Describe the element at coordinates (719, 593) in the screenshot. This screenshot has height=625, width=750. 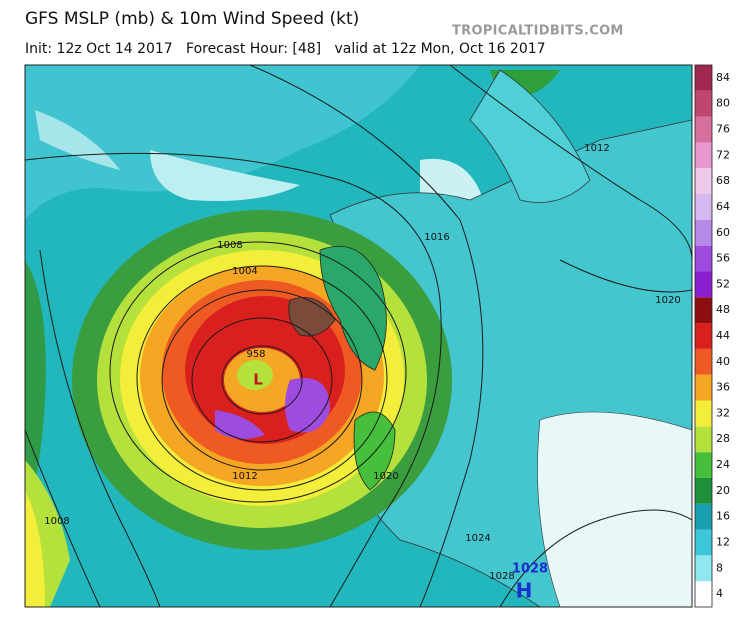
I see `colorbar-tick-label: 4` at that location.